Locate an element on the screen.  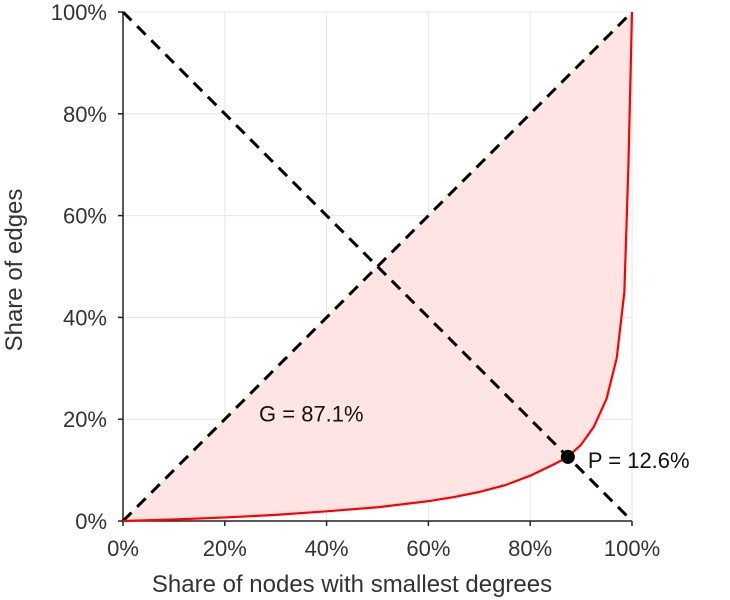
y-tick-label: 100% is located at coordinates (79, 12).